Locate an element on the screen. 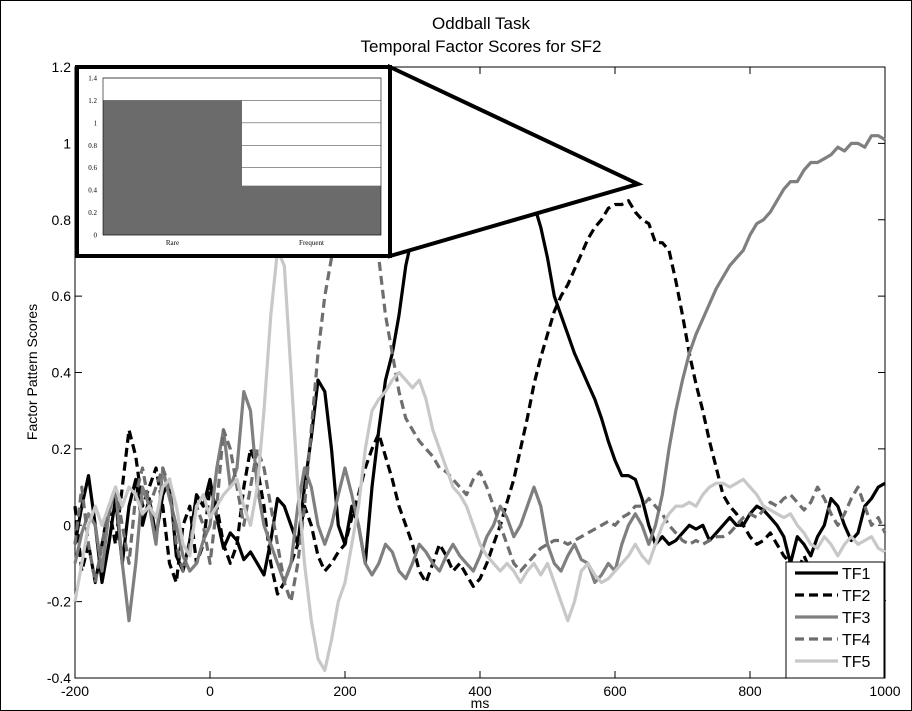  y-tick-label: -0.4 is located at coordinates (59, 678).